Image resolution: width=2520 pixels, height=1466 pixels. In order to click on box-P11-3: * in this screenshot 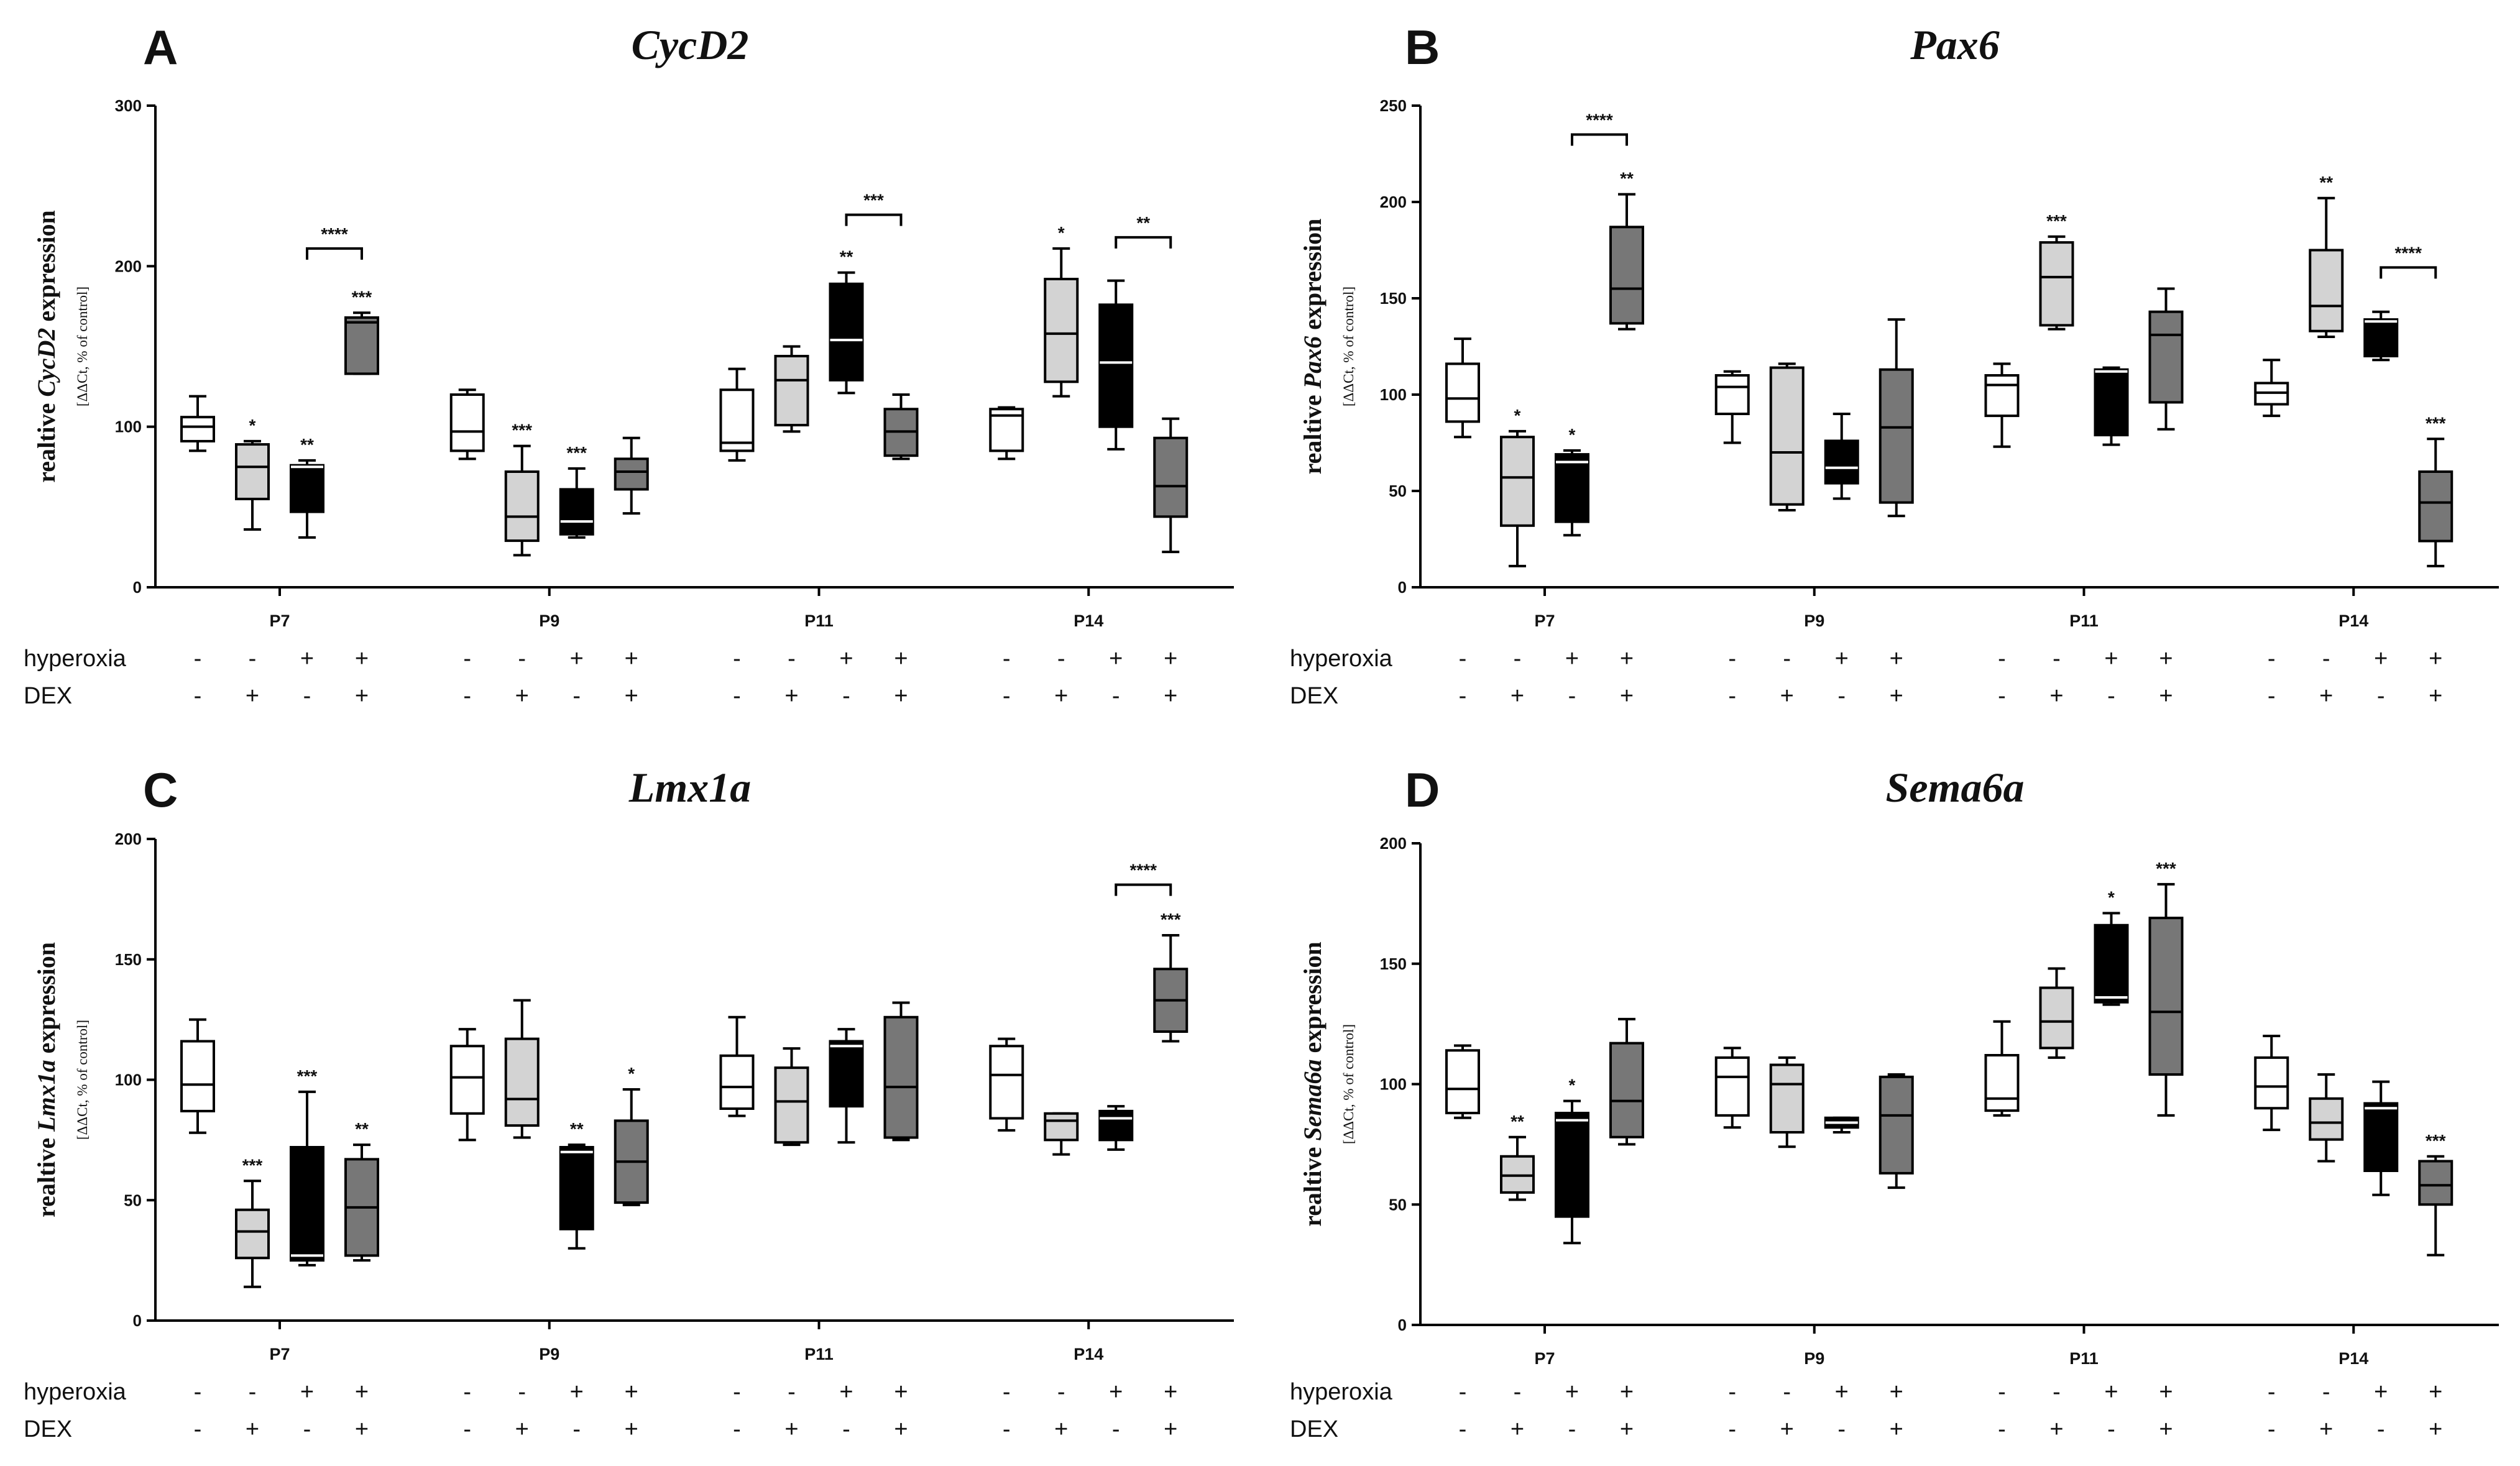, I will do `click(2111, 947)`.